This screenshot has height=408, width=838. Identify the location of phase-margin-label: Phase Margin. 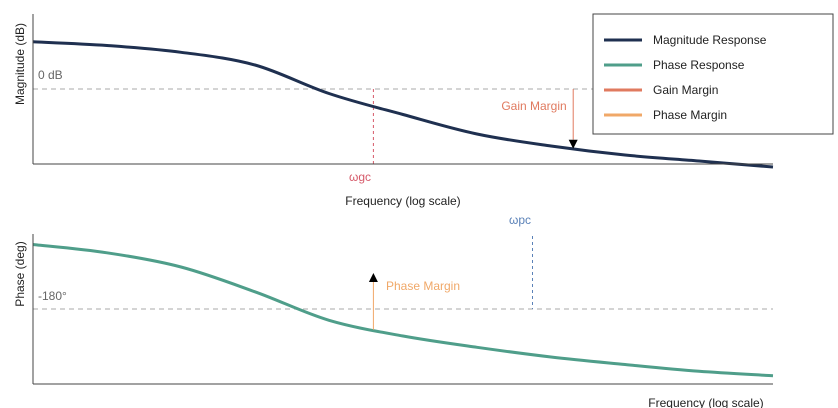
(423, 286).